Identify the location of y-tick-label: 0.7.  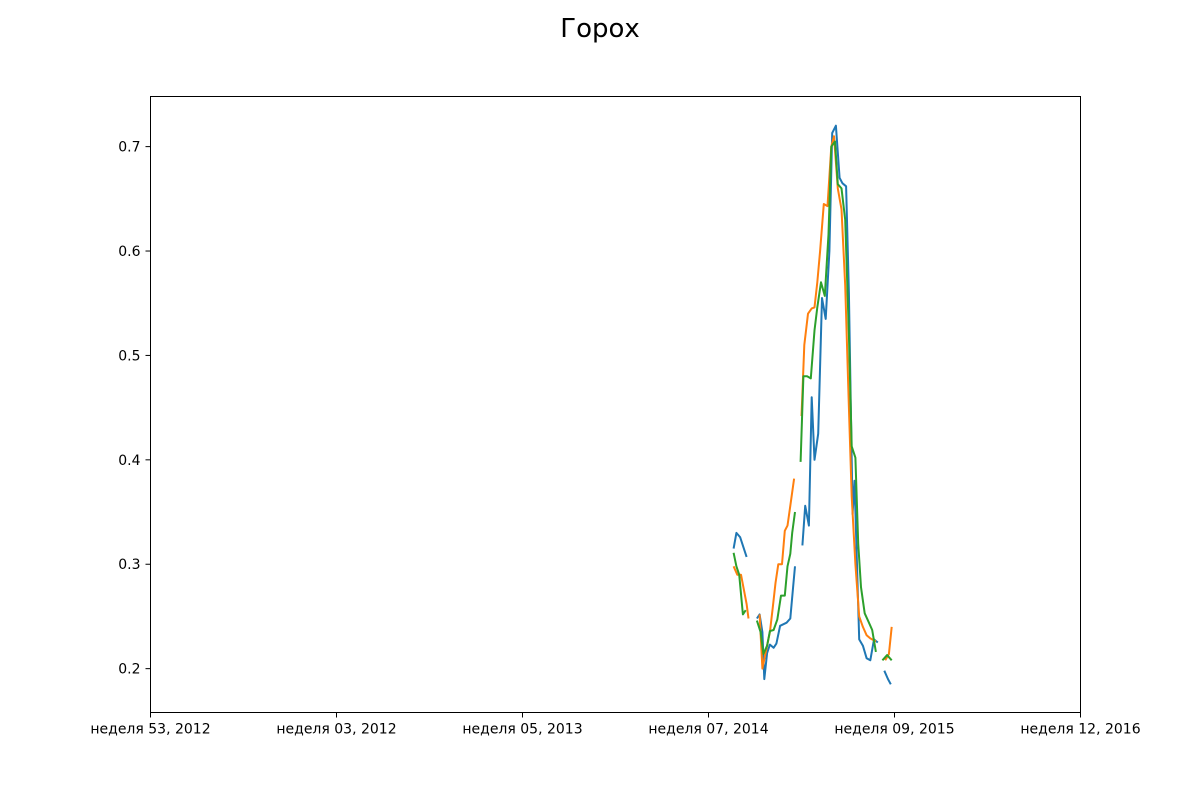
(129, 148).